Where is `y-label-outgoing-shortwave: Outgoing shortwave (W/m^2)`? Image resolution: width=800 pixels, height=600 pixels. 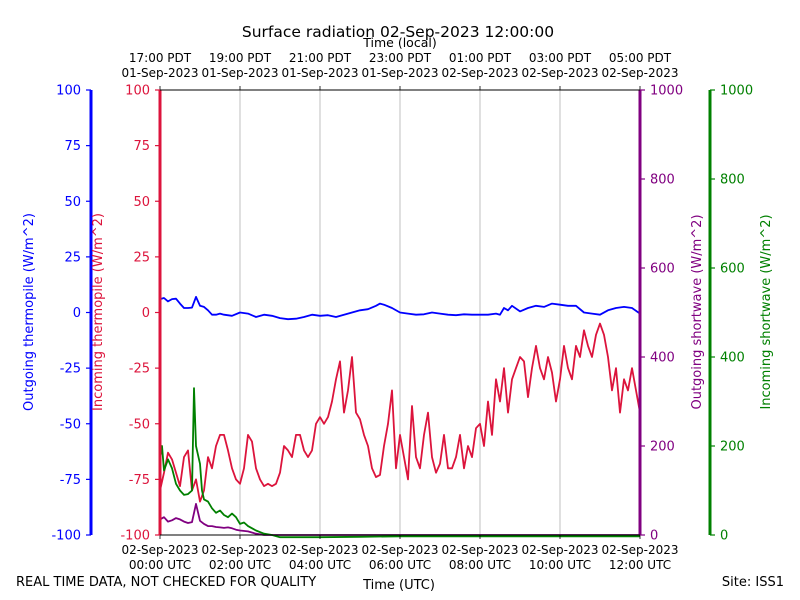 y-label-outgoing-shortwave: Outgoing shortwave (W/m^2) is located at coordinates (697, 311).